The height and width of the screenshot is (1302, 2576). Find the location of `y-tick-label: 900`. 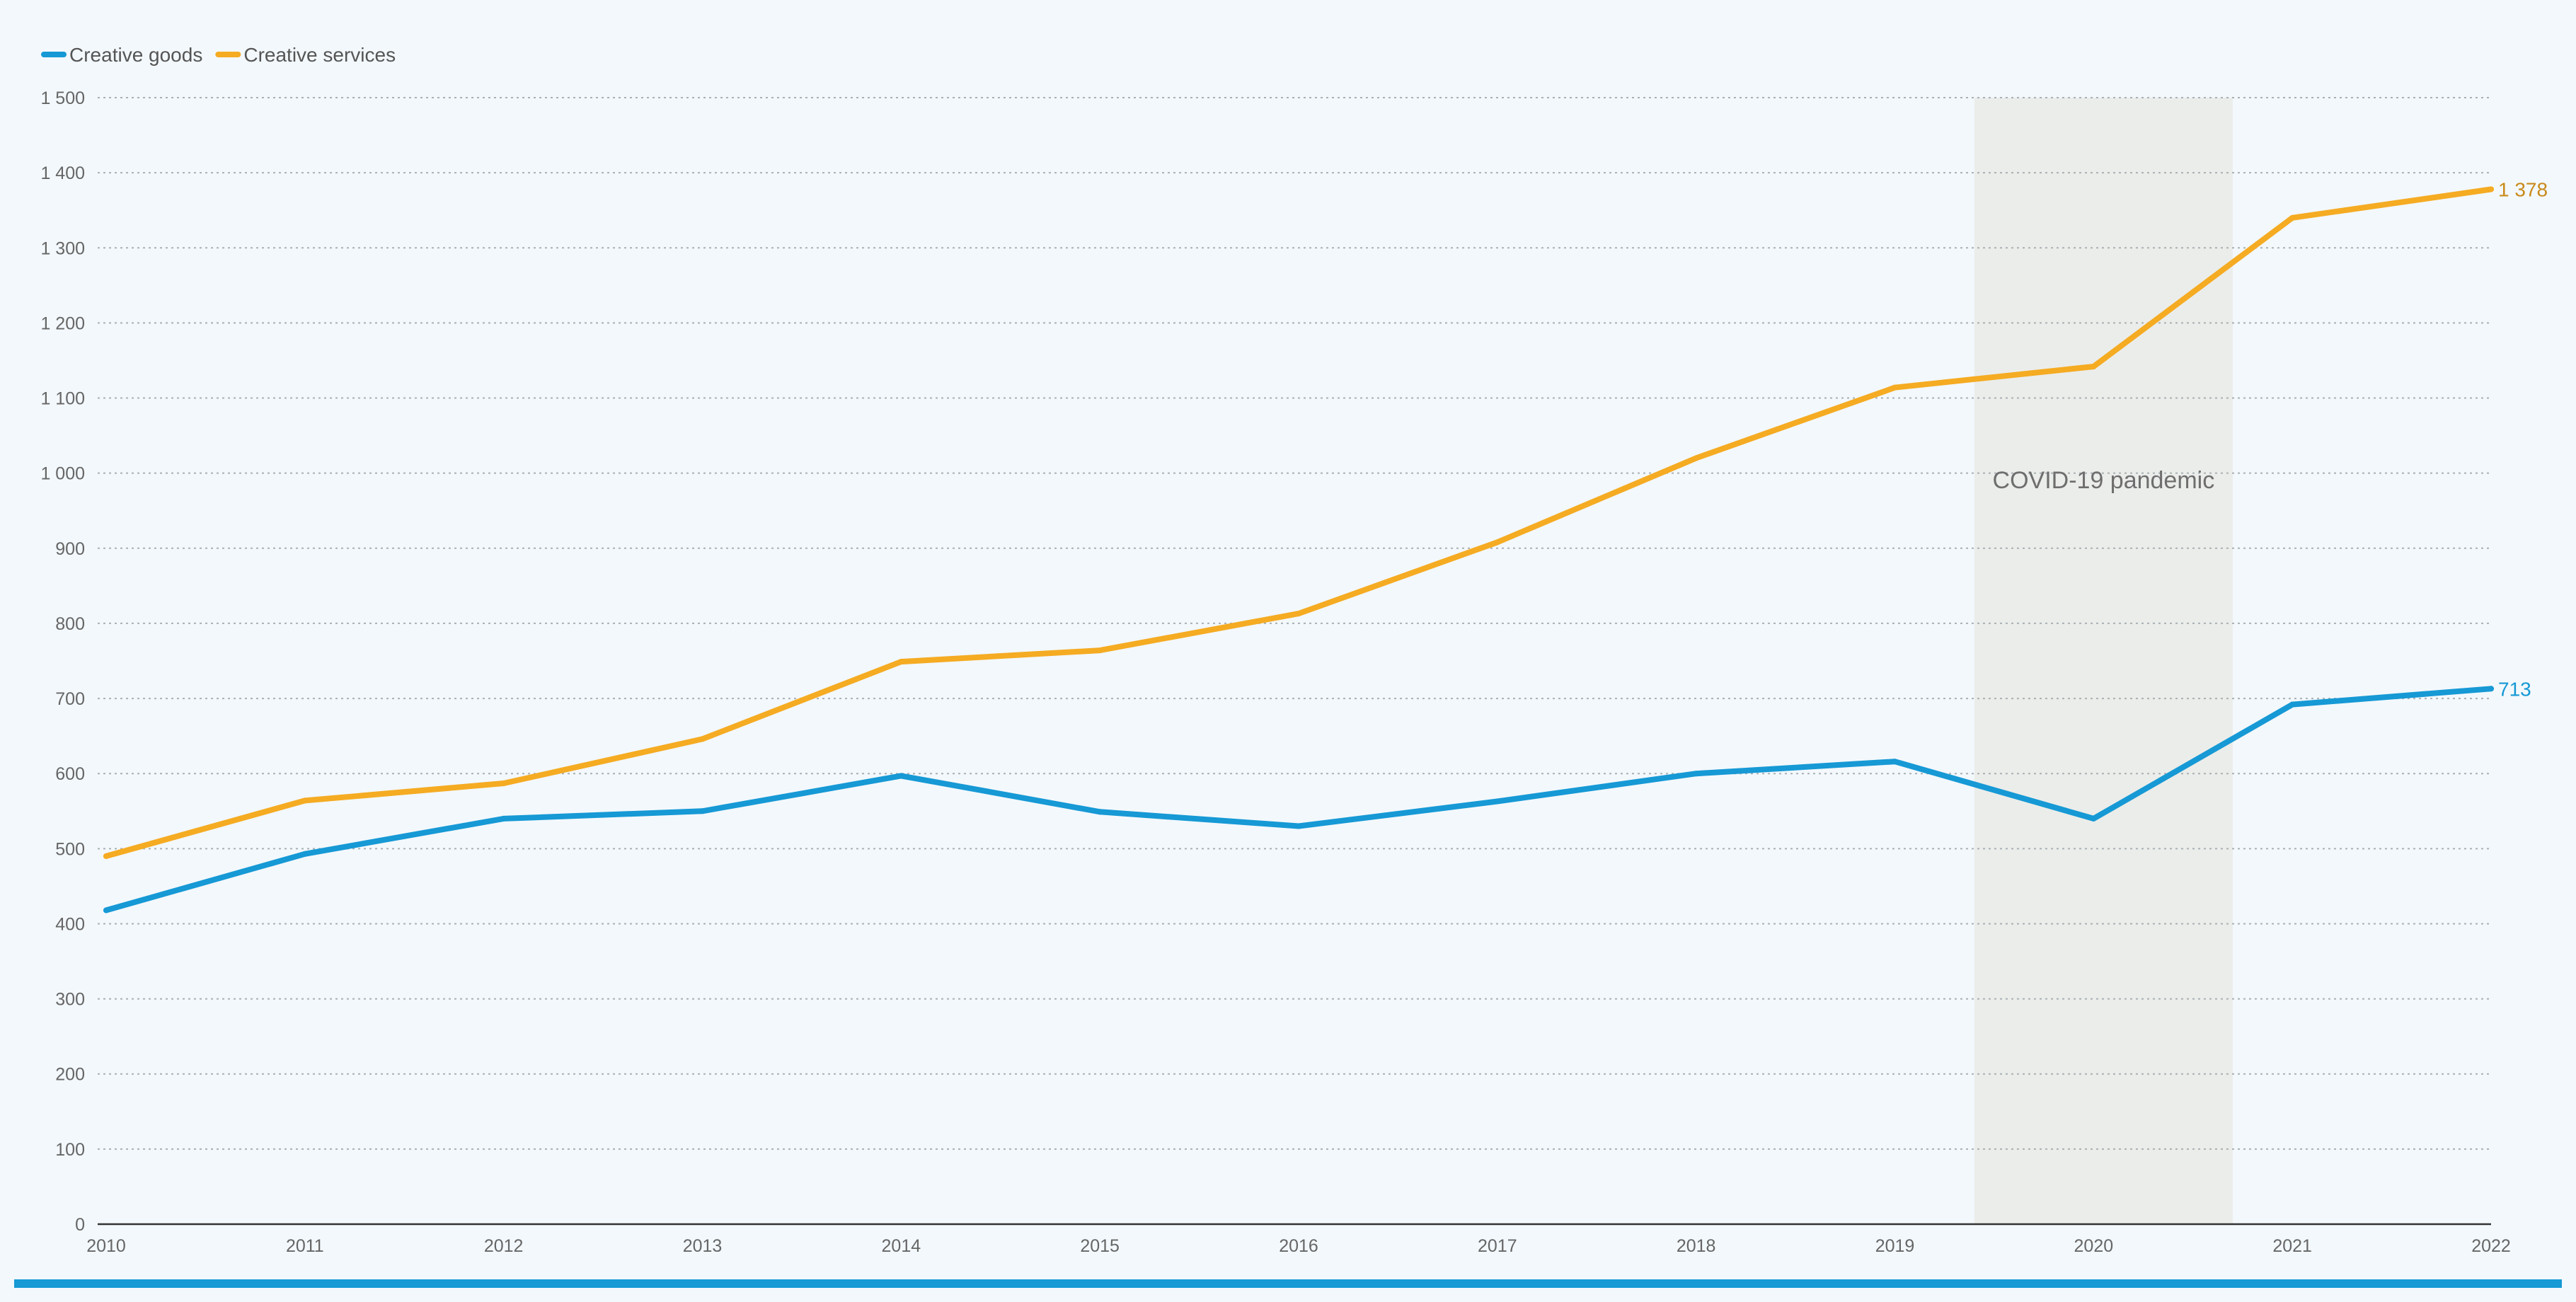

y-tick-label: 900 is located at coordinates (70, 549).